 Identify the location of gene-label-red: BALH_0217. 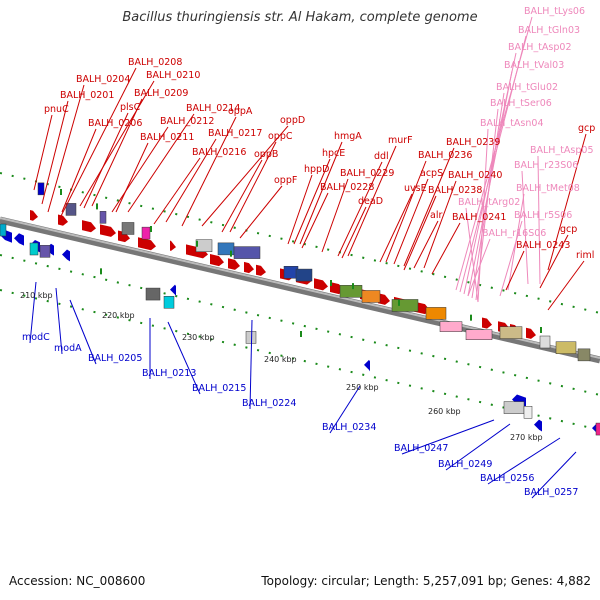
(235, 133).